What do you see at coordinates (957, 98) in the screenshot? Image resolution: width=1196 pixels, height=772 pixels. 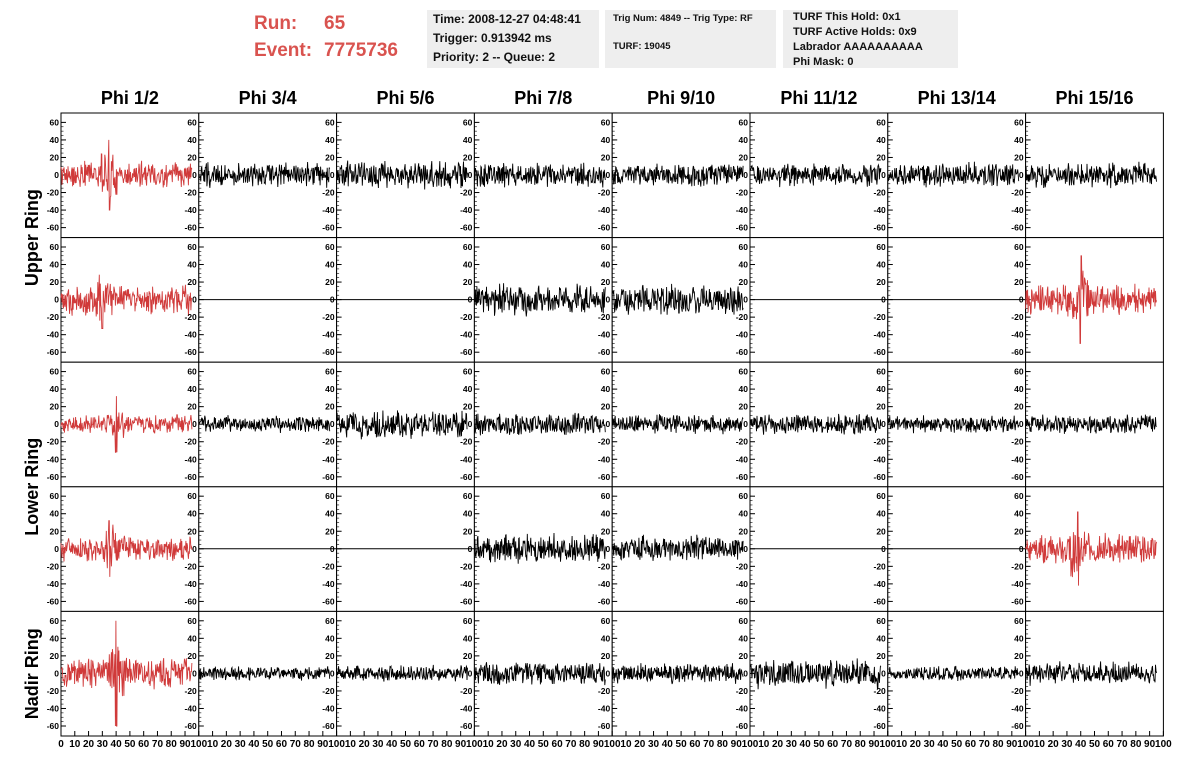 I see `column-header: Phi 13/14` at bounding box center [957, 98].